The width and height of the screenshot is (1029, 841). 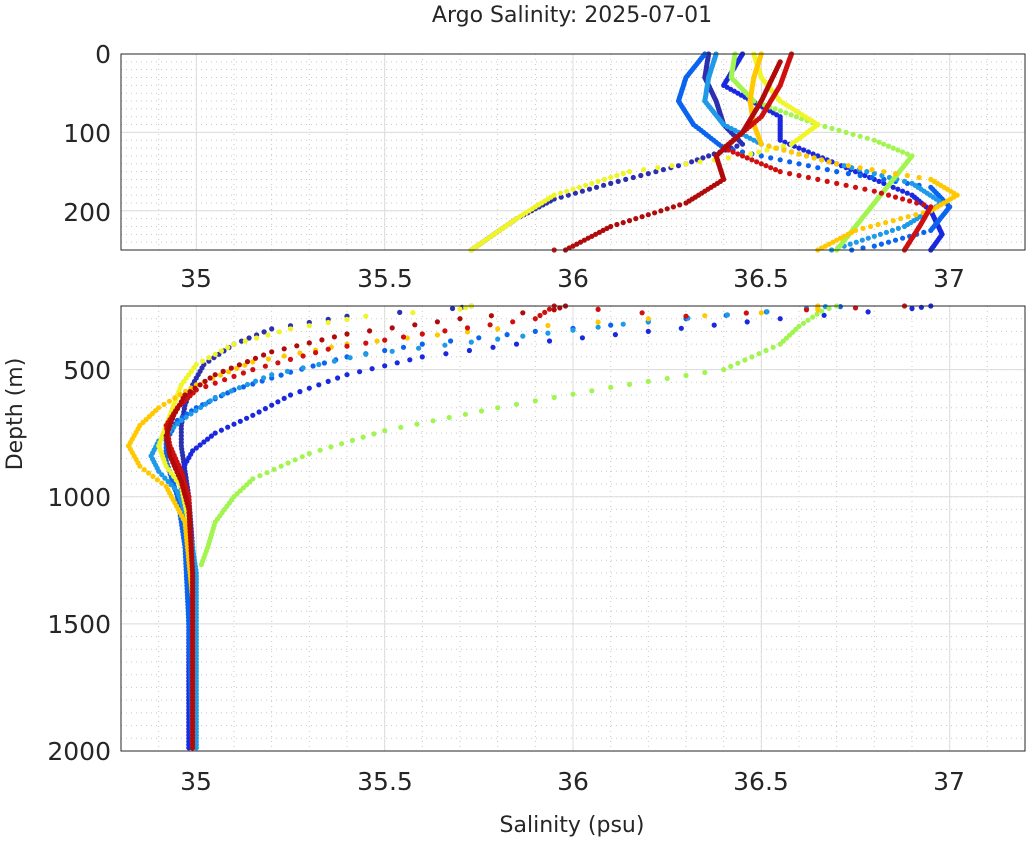 What do you see at coordinates (573, 278) in the screenshot?
I see `top-xtick-label: 36` at bounding box center [573, 278].